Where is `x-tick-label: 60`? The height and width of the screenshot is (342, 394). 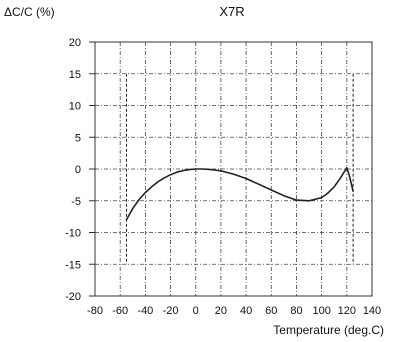 x-tick-label: 60 is located at coordinates (271, 311).